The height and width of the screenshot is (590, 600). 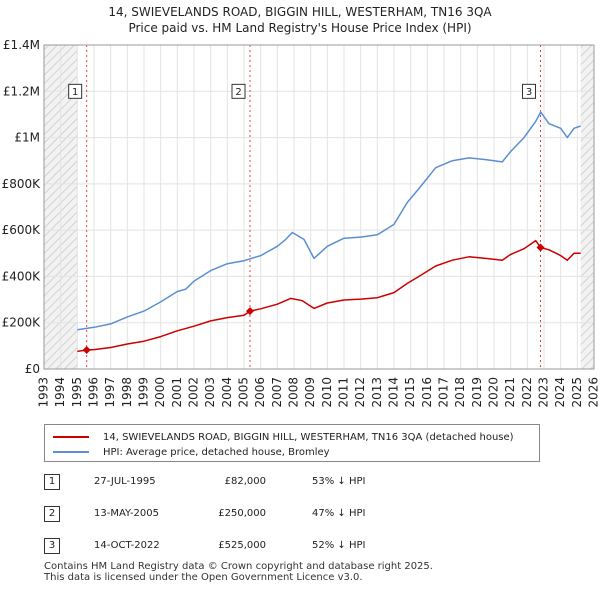 What do you see at coordinates (21, 91) in the screenshot?
I see `y-tick-label: £1.2M` at bounding box center [21, 91].